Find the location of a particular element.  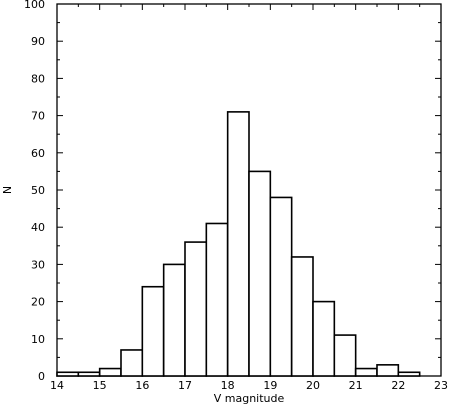

x-tick-label: 23 is located at coordinates (441, 385).